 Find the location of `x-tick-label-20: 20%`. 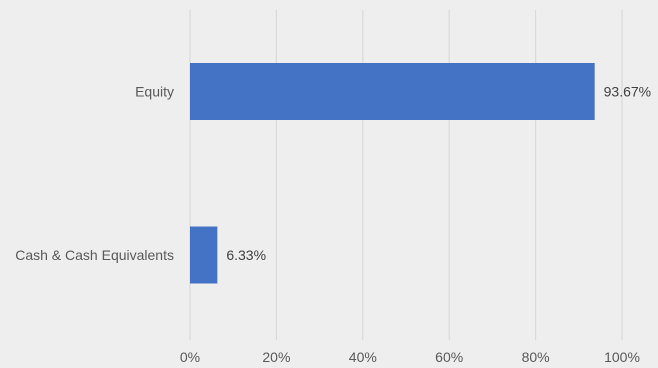

x-tick-label-20: 20% is located at coordinates (276, 357).